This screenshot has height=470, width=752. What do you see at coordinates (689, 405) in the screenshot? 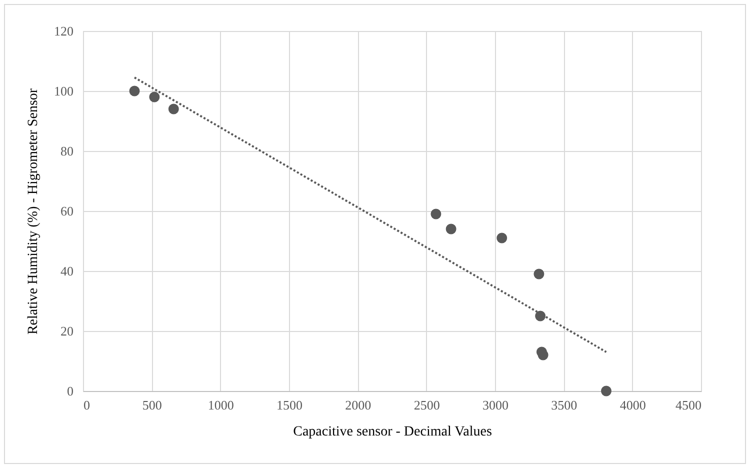
I see `x-tick-label: 4500` at bounding box center [689, 405].